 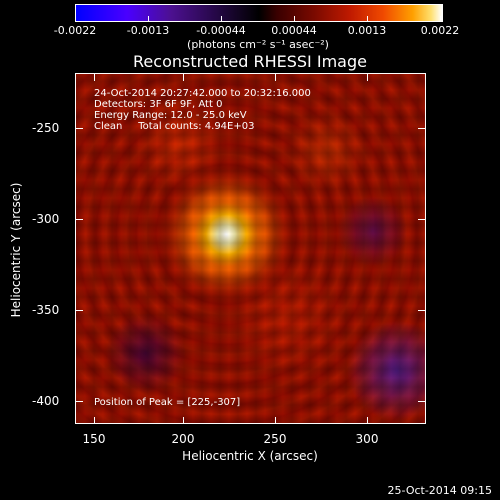 What do you see at coordinates (46, 219) in the screenshot?
I see `y-tick-label: -300` at bounding box center [46, 219].